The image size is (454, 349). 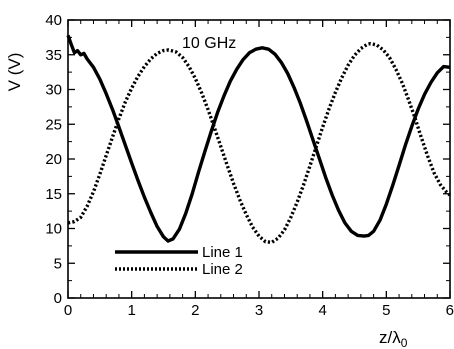 I want to click on y-tick-label: 0, so click(x=58, y=298).